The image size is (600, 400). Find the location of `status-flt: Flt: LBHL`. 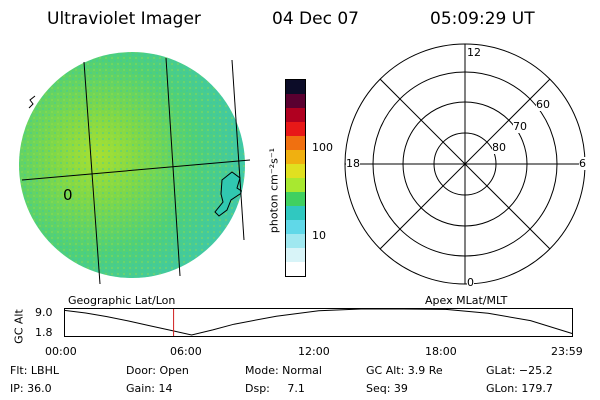

status-flt: Flt: LBHL is located at coordinates (34, 370).